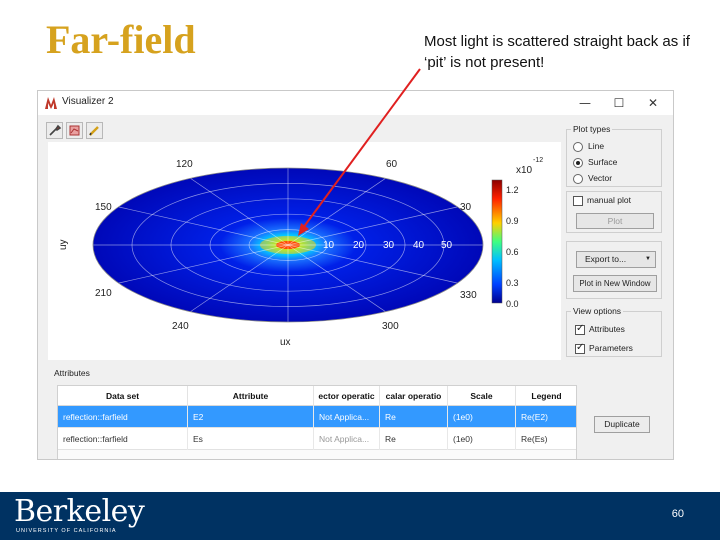 The image size is (720, 540). I want to click on x-axis-label: ux, so click(285, 342).